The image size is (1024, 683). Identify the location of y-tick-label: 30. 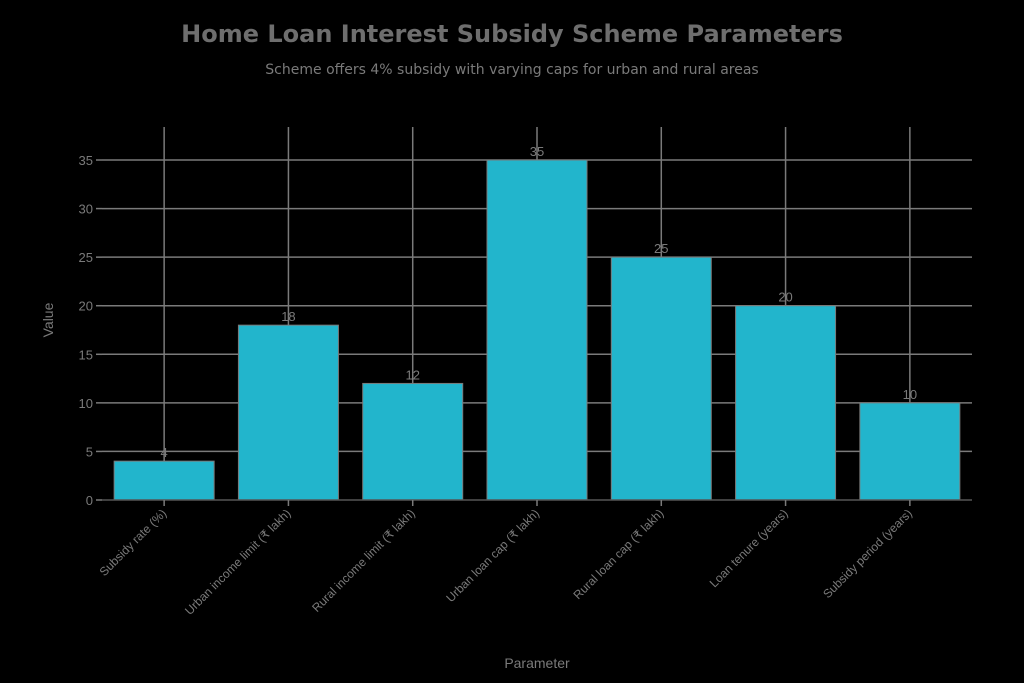
(86, 209).